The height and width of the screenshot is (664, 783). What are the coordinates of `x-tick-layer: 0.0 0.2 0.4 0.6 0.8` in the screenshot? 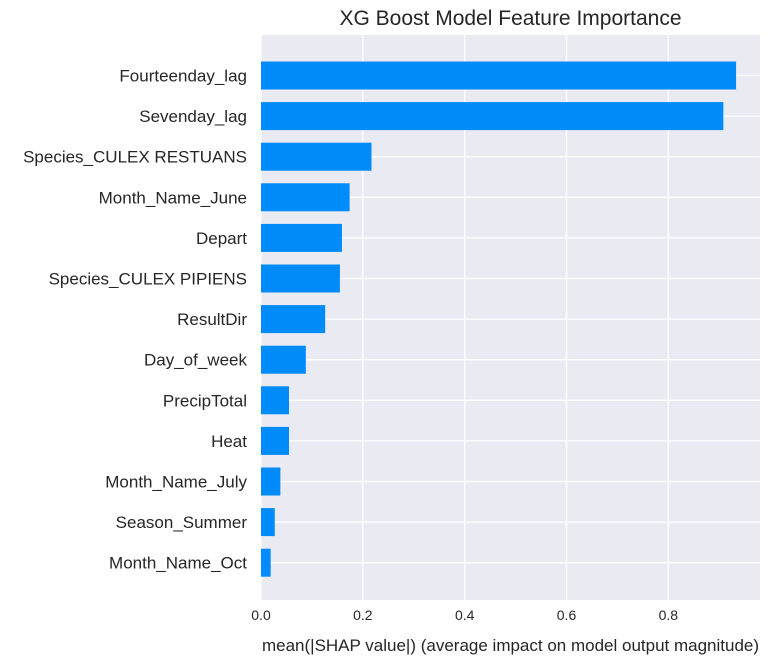 It's located at (464, 615).